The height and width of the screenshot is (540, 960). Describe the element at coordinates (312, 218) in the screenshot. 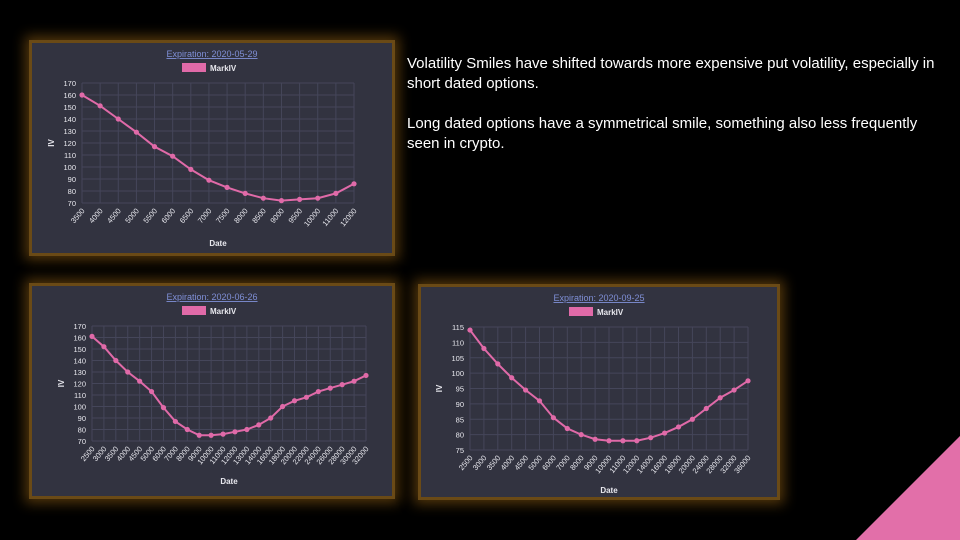

I see `x-tick-label: 10000` at that location.